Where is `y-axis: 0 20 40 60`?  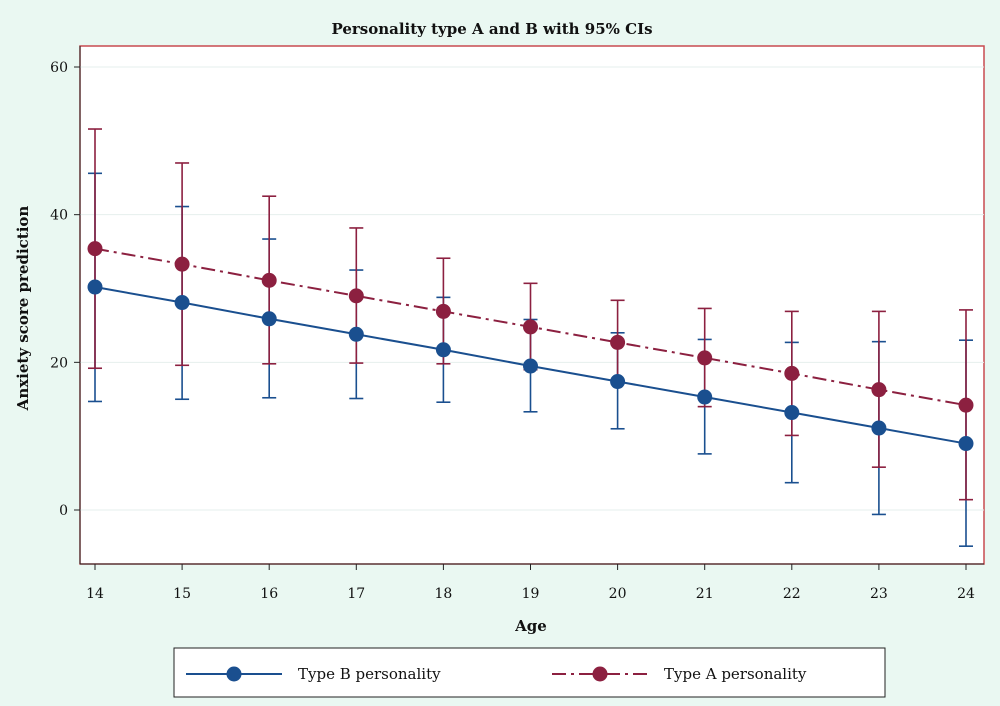
y-axis: 0 20 40 60 is located at coordinates (65, 305).